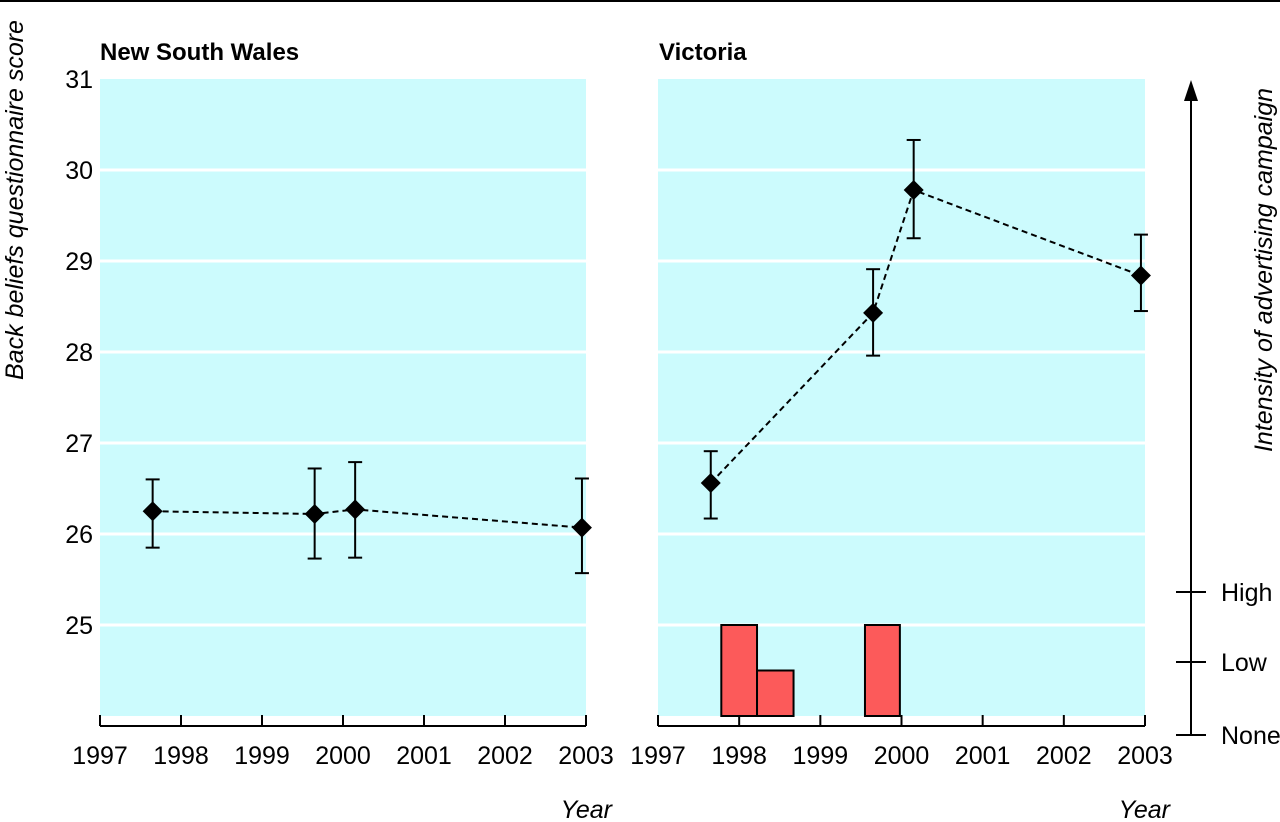 This screenshot has height=822, width=1280. Describe the element at coordinates (926, 336) in the screenshot. I see `vic-series-line` at that location.